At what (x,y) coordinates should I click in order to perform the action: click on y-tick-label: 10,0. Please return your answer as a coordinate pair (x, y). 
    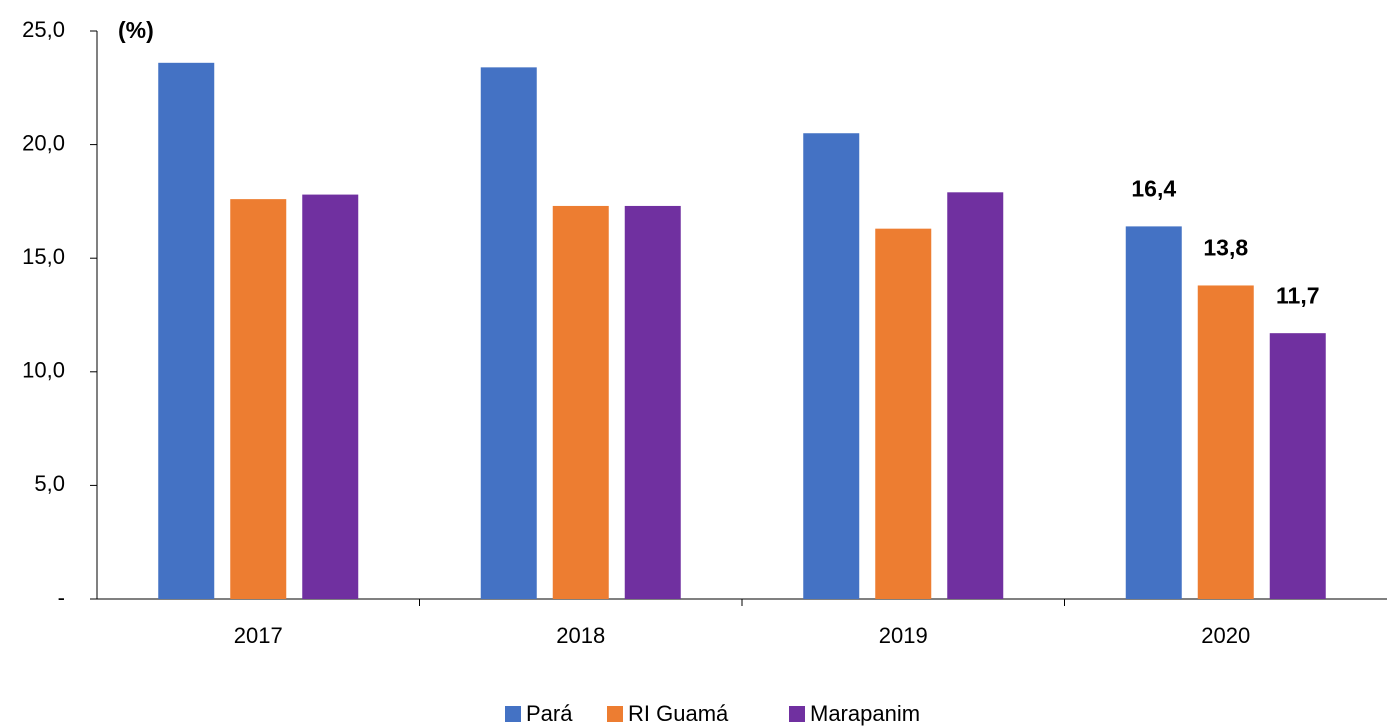
    Looking at the image, I should click on (43, 370).